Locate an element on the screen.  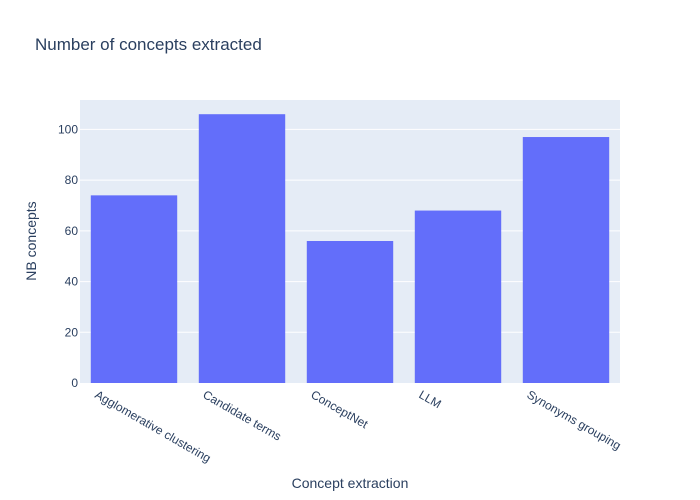
y-tick-label: 80 is located at coordinates (72, 180).